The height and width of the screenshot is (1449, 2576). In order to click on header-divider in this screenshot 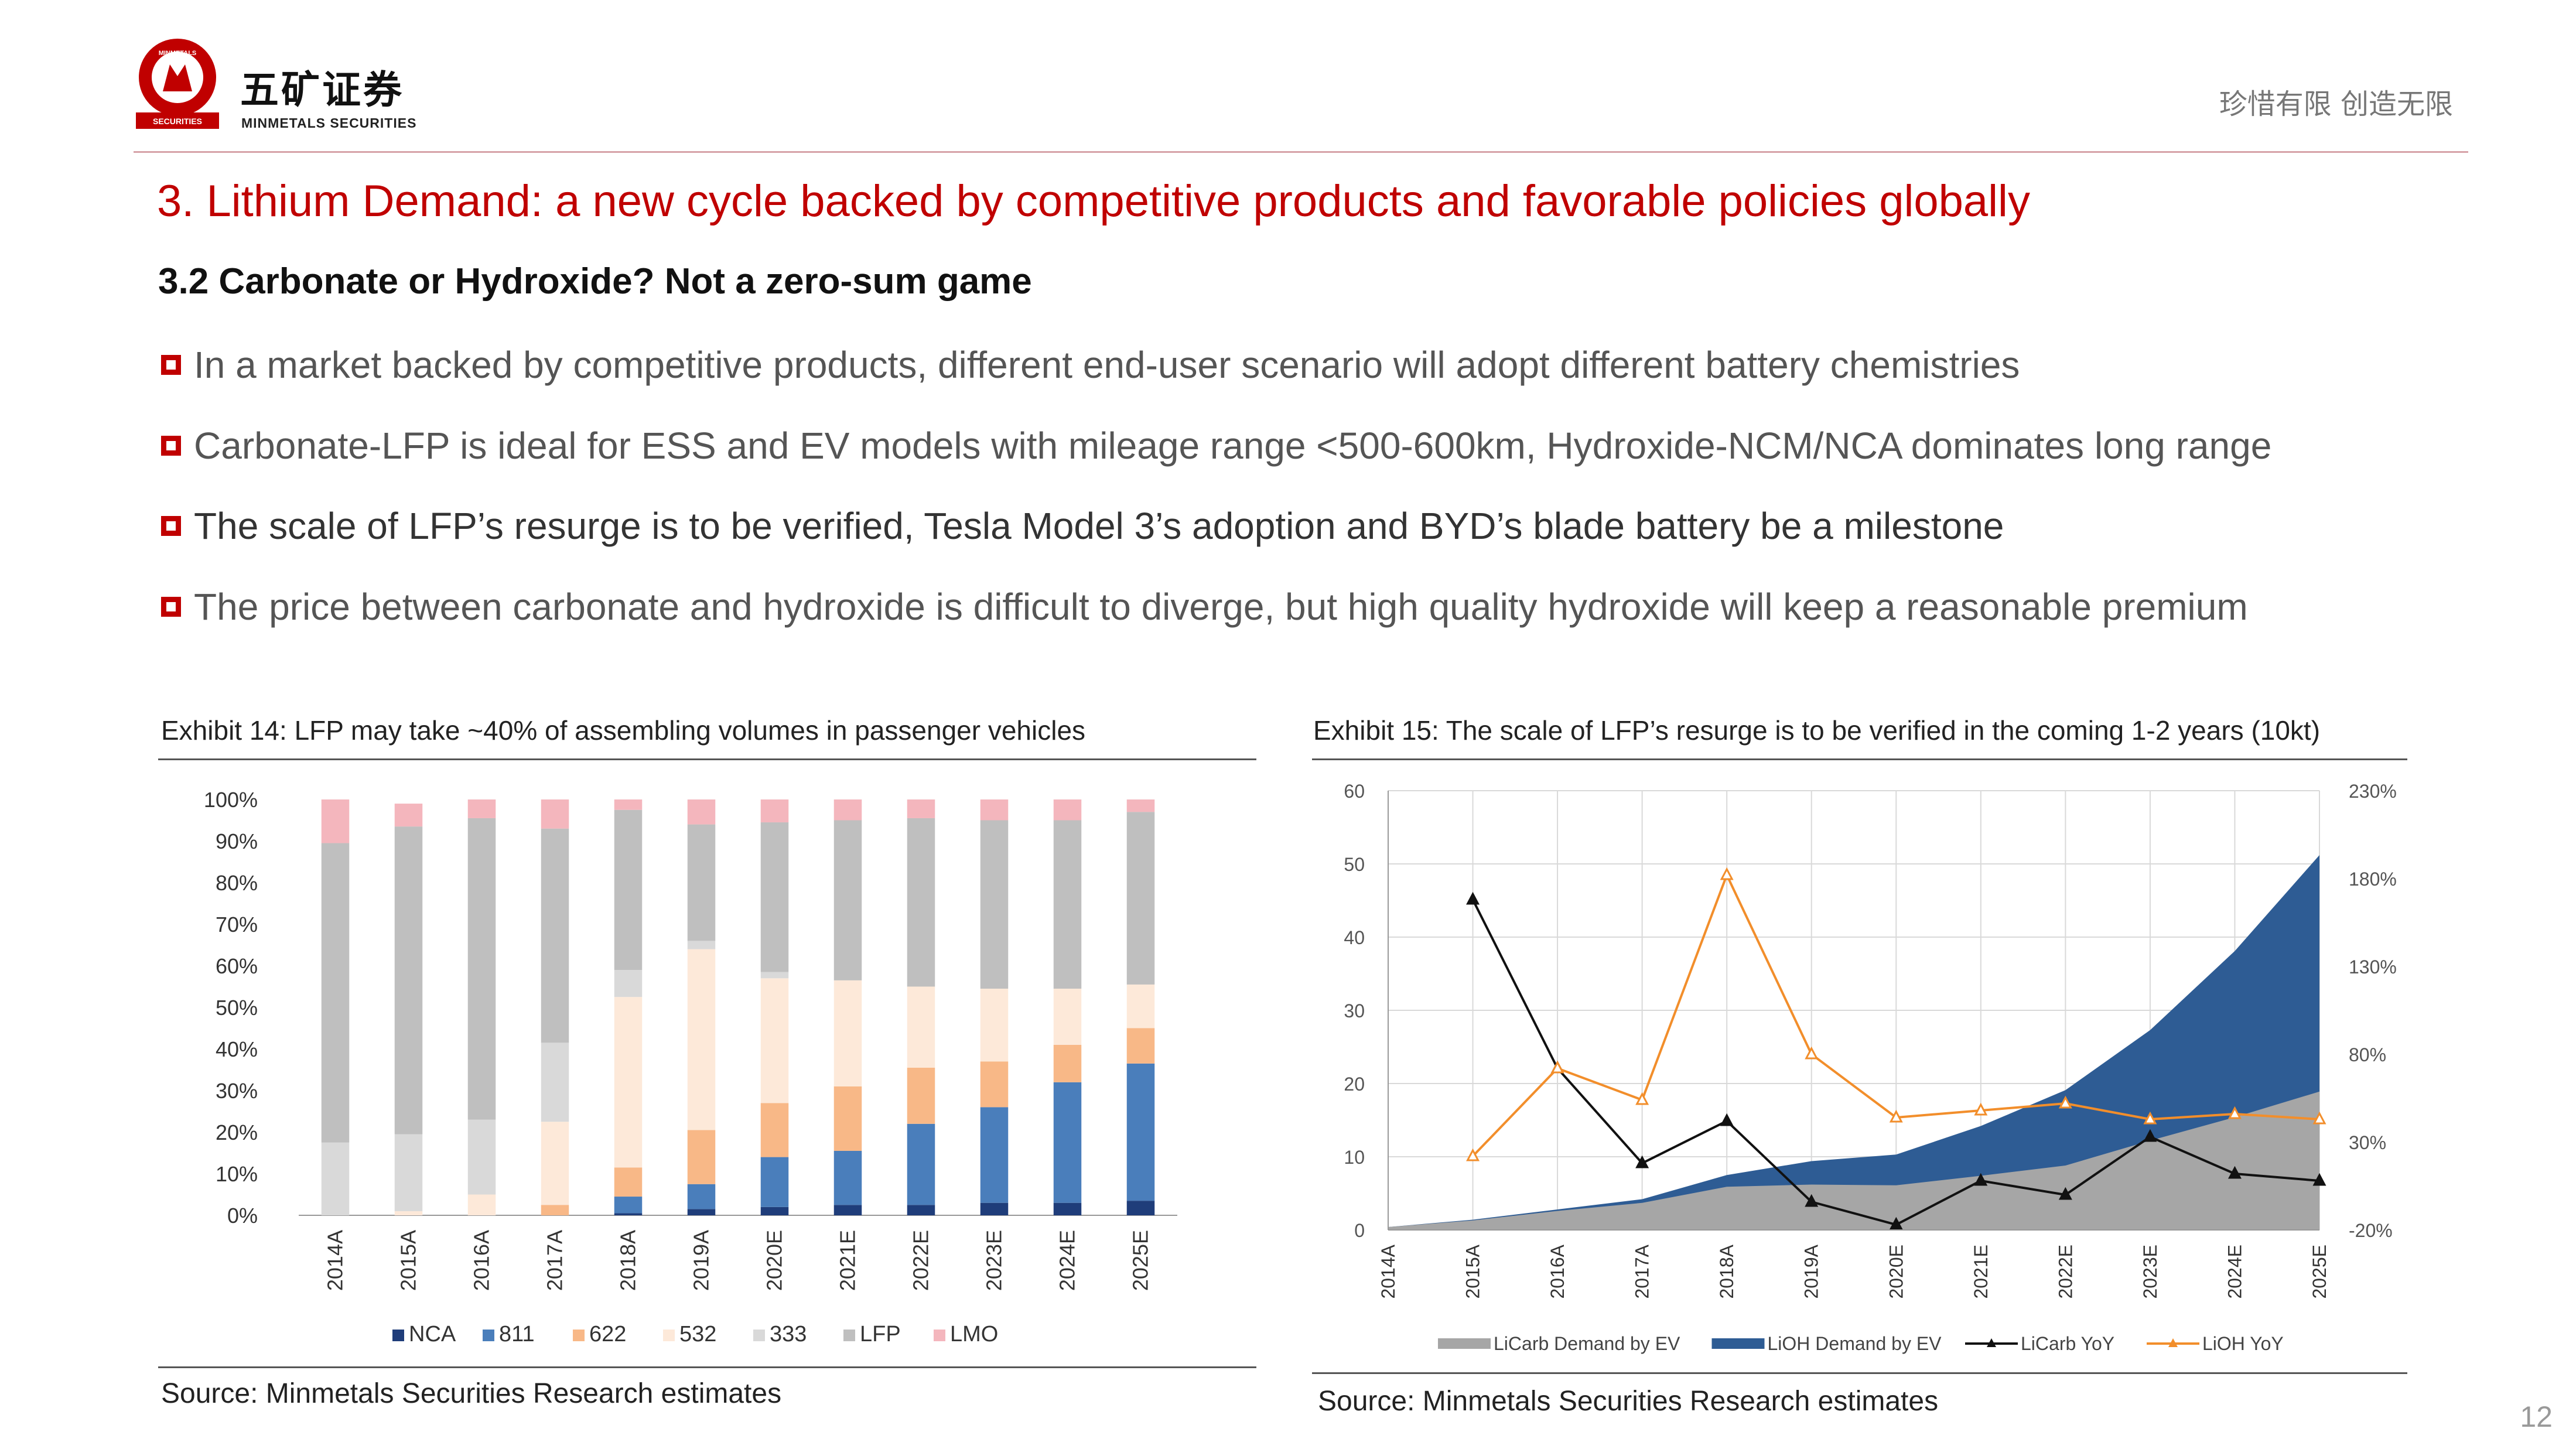, I will do `click(1301, 152)`.